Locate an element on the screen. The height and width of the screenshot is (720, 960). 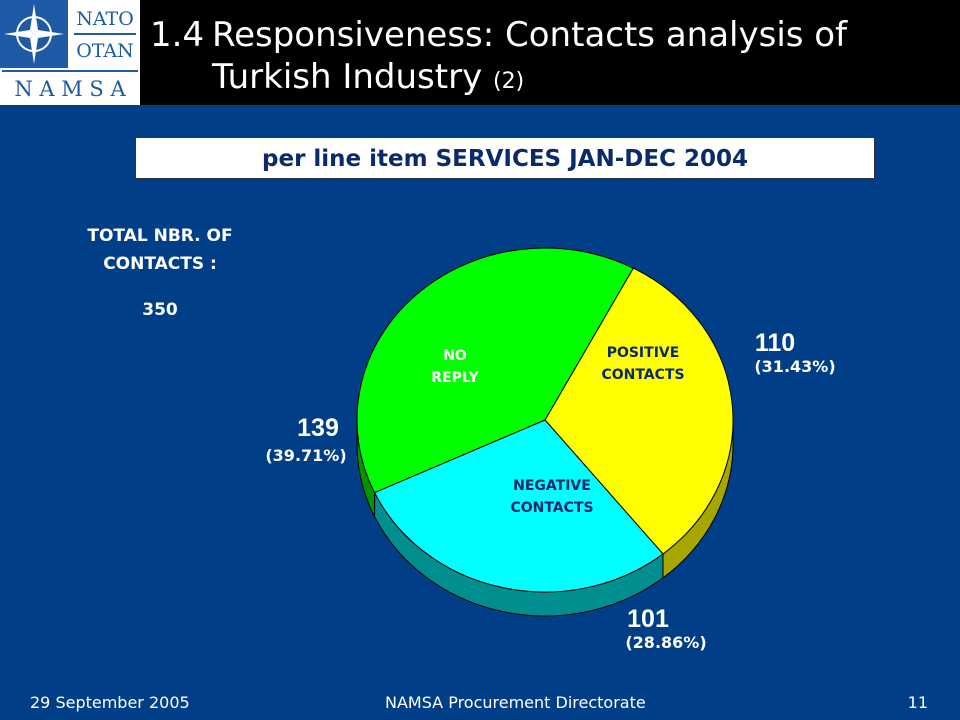
total-contacts-value: 350 is located at coordinates (160, 310).